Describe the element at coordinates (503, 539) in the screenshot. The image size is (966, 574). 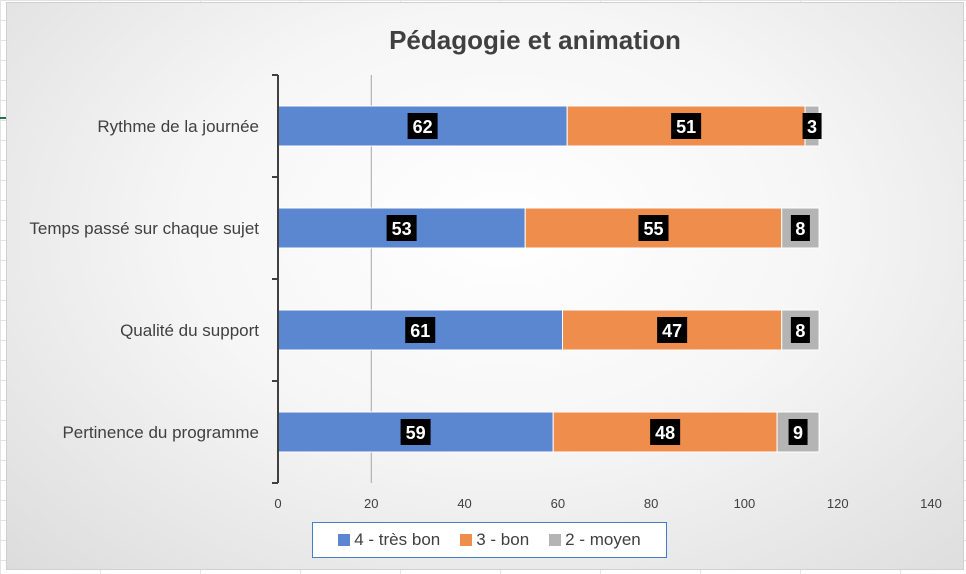
I see `legend-label: 3 - bon` at that location.